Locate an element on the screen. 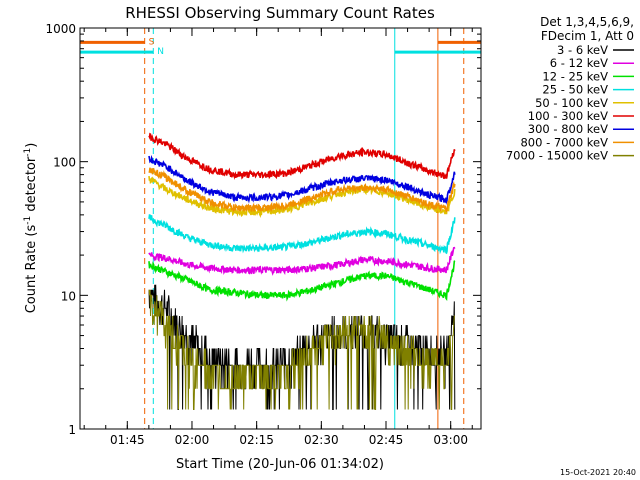 The height and width of the screenshot is (480, 640). legend-entry-label: 800 - 7000 keV is located at coordinates (564, 142).